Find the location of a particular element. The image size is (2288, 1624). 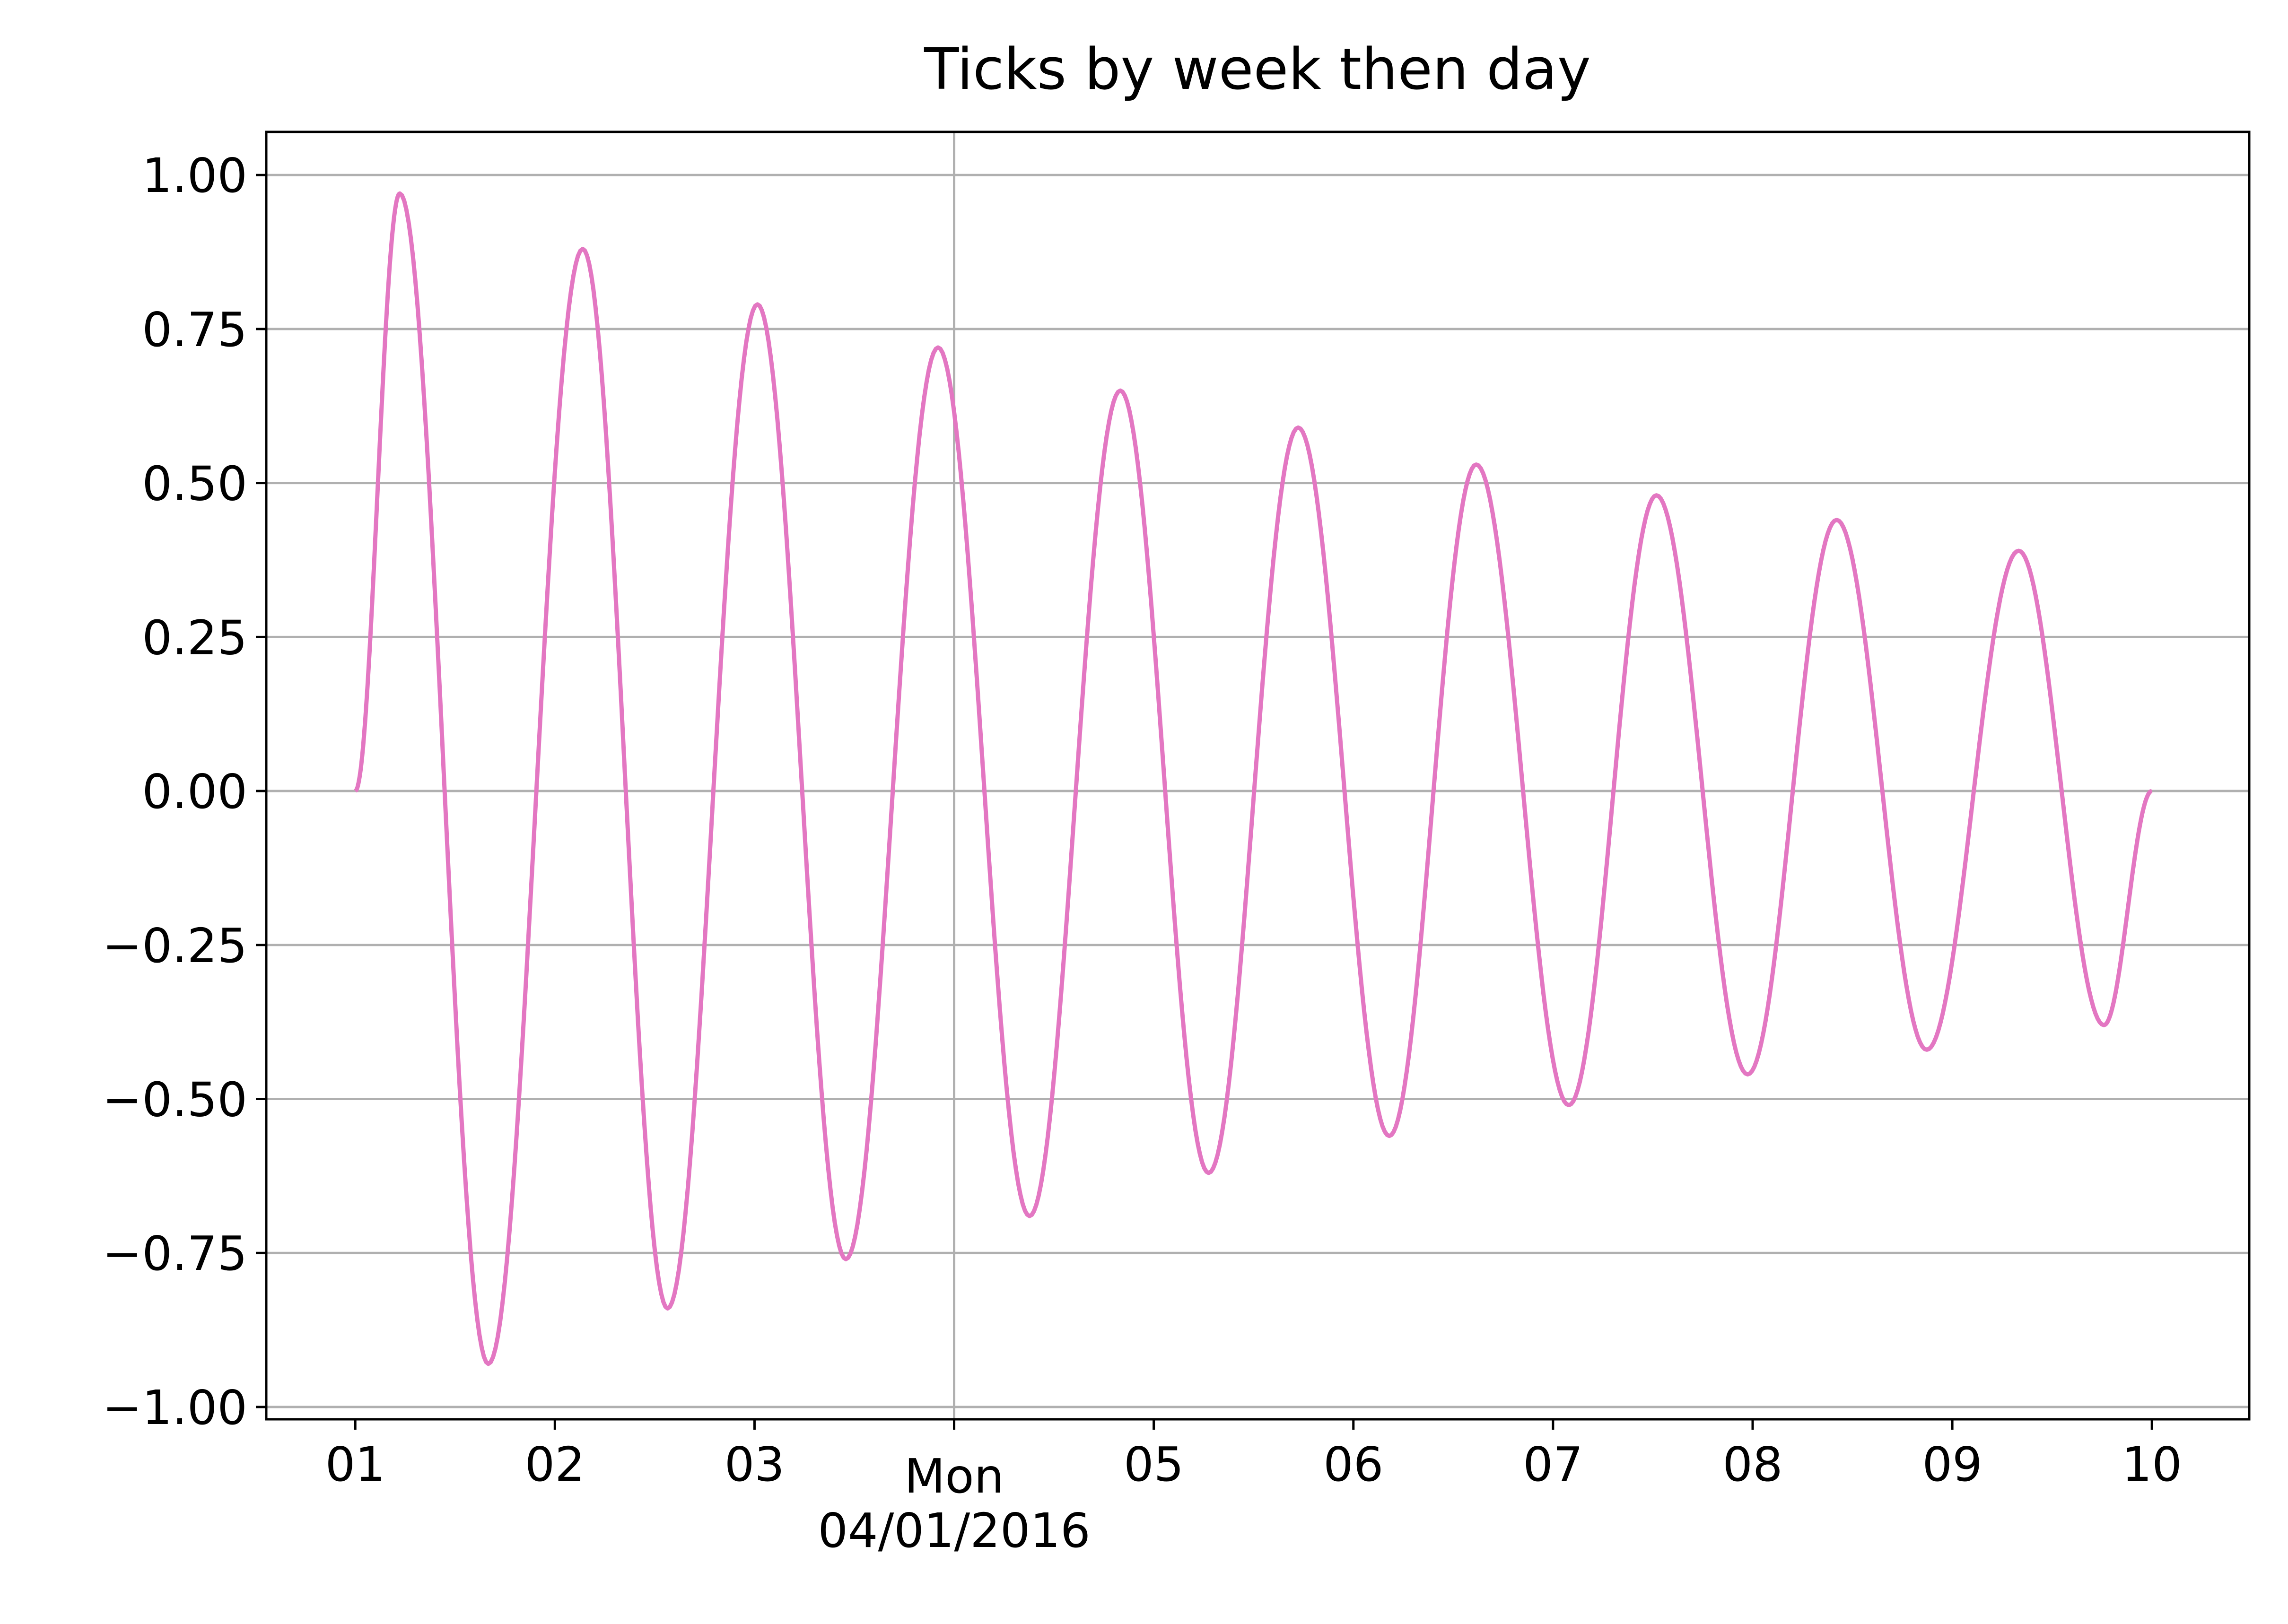

x-tick-label: 08 is located at coordinates (1752, 1464).